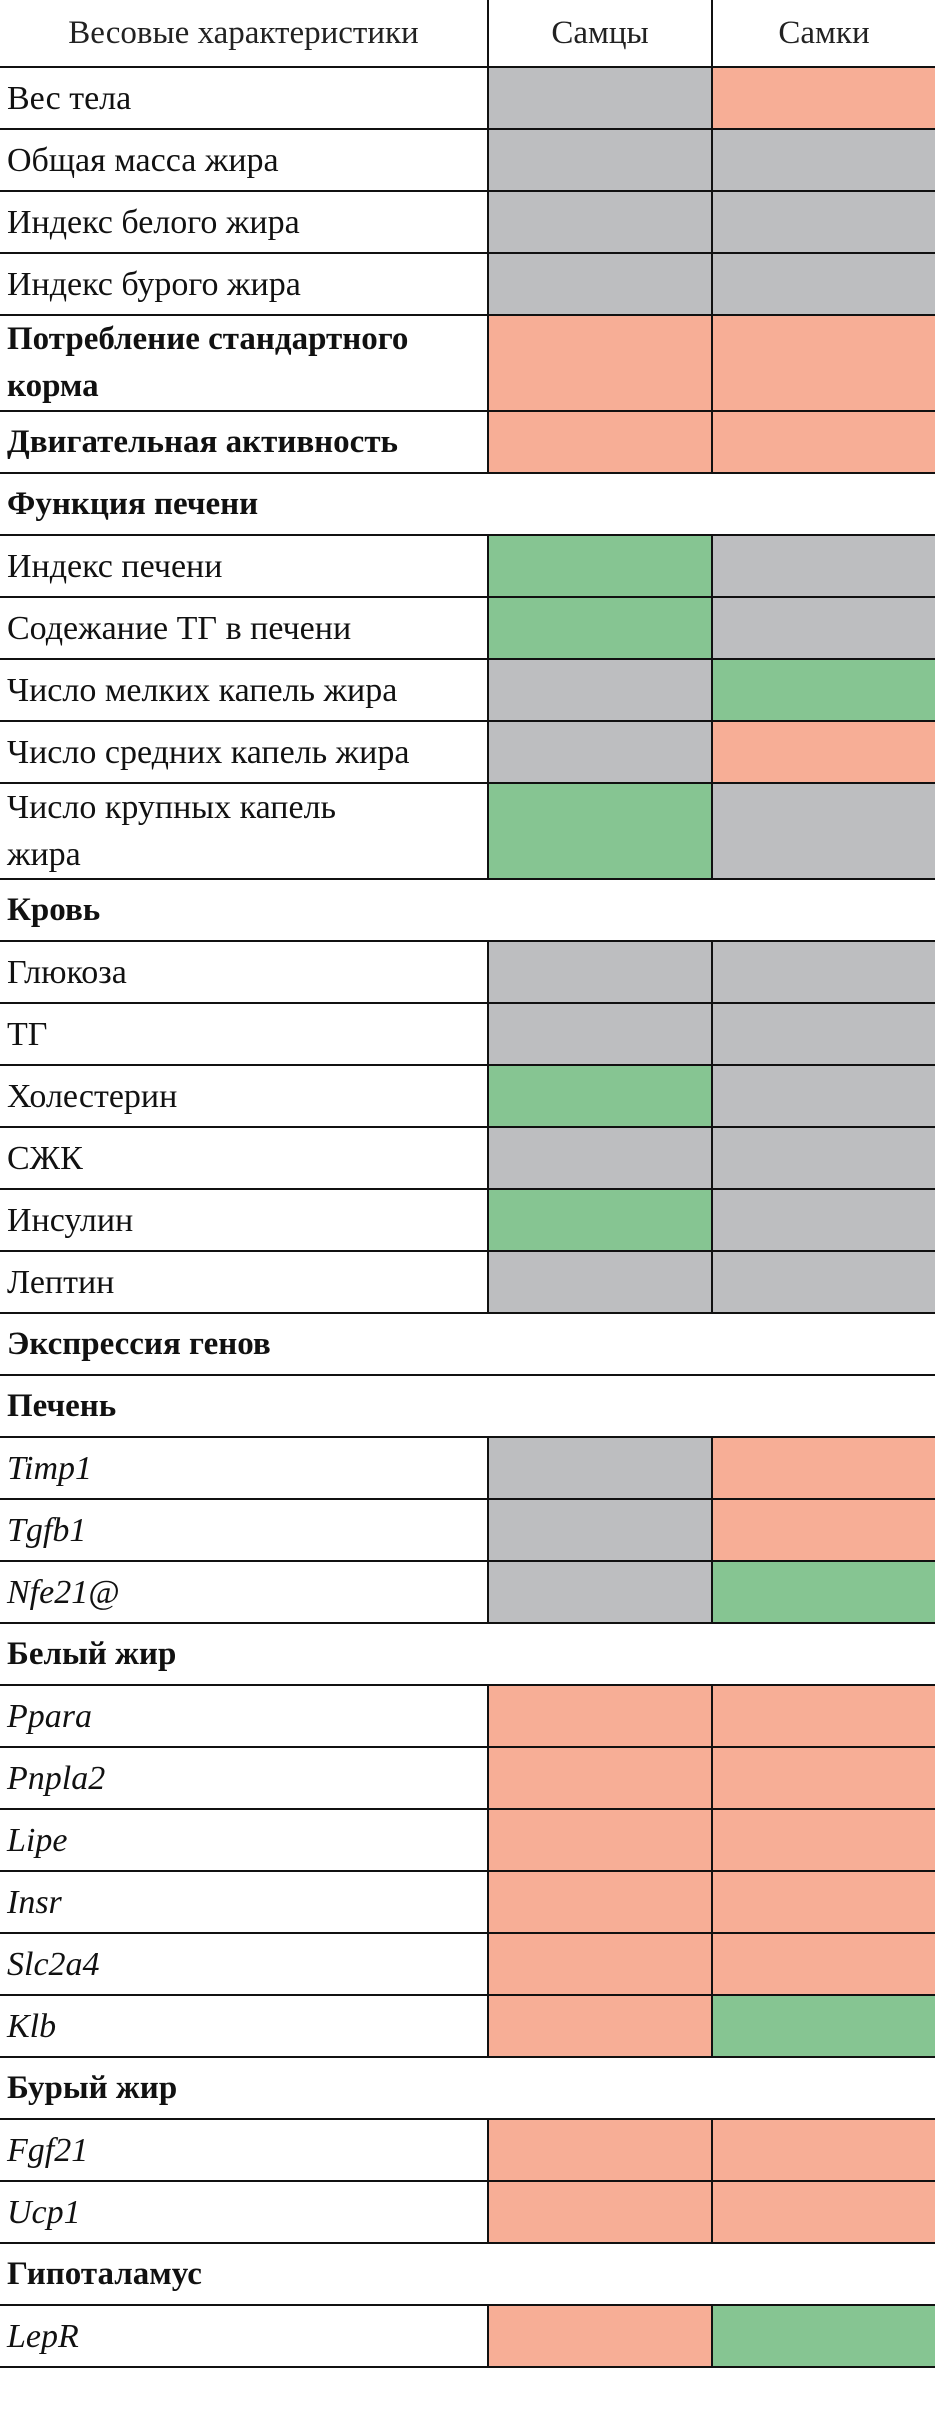 This screenshot has height=2434, width=935. I want to click on section-row: Печень, so click(467, 1406).